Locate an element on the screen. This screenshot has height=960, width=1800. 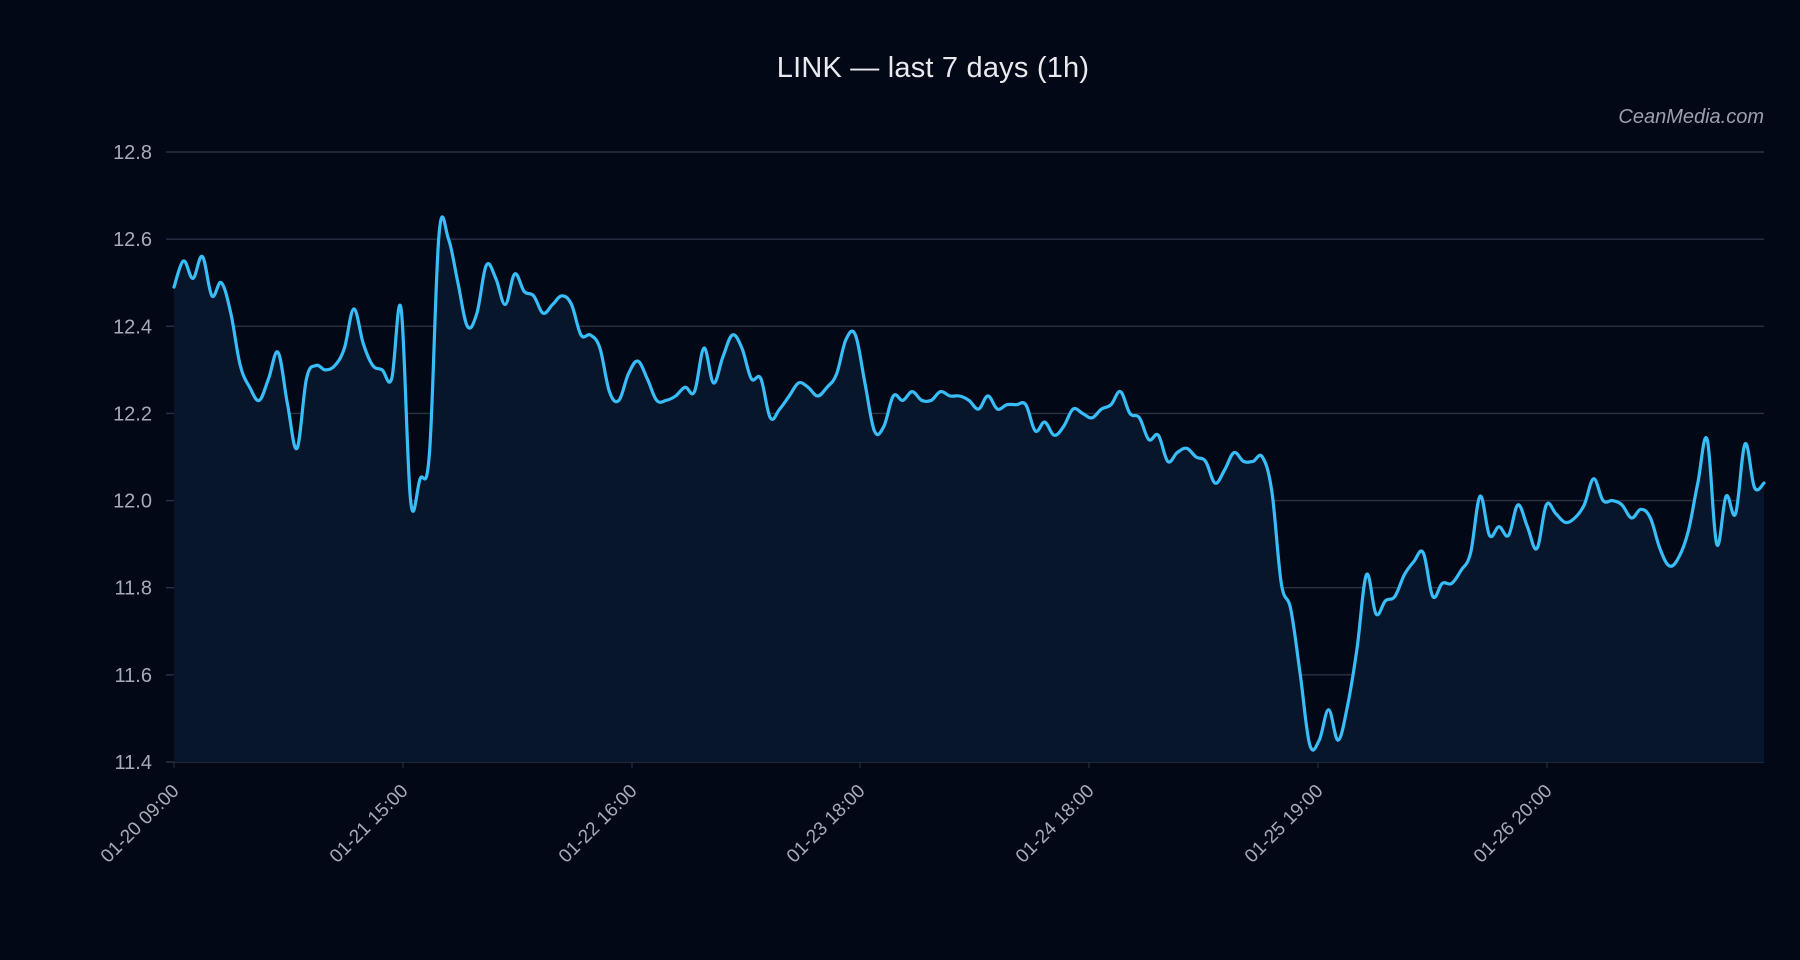
x-tick-label: 01-26 20:00 is located at coordinates (1513, 824).